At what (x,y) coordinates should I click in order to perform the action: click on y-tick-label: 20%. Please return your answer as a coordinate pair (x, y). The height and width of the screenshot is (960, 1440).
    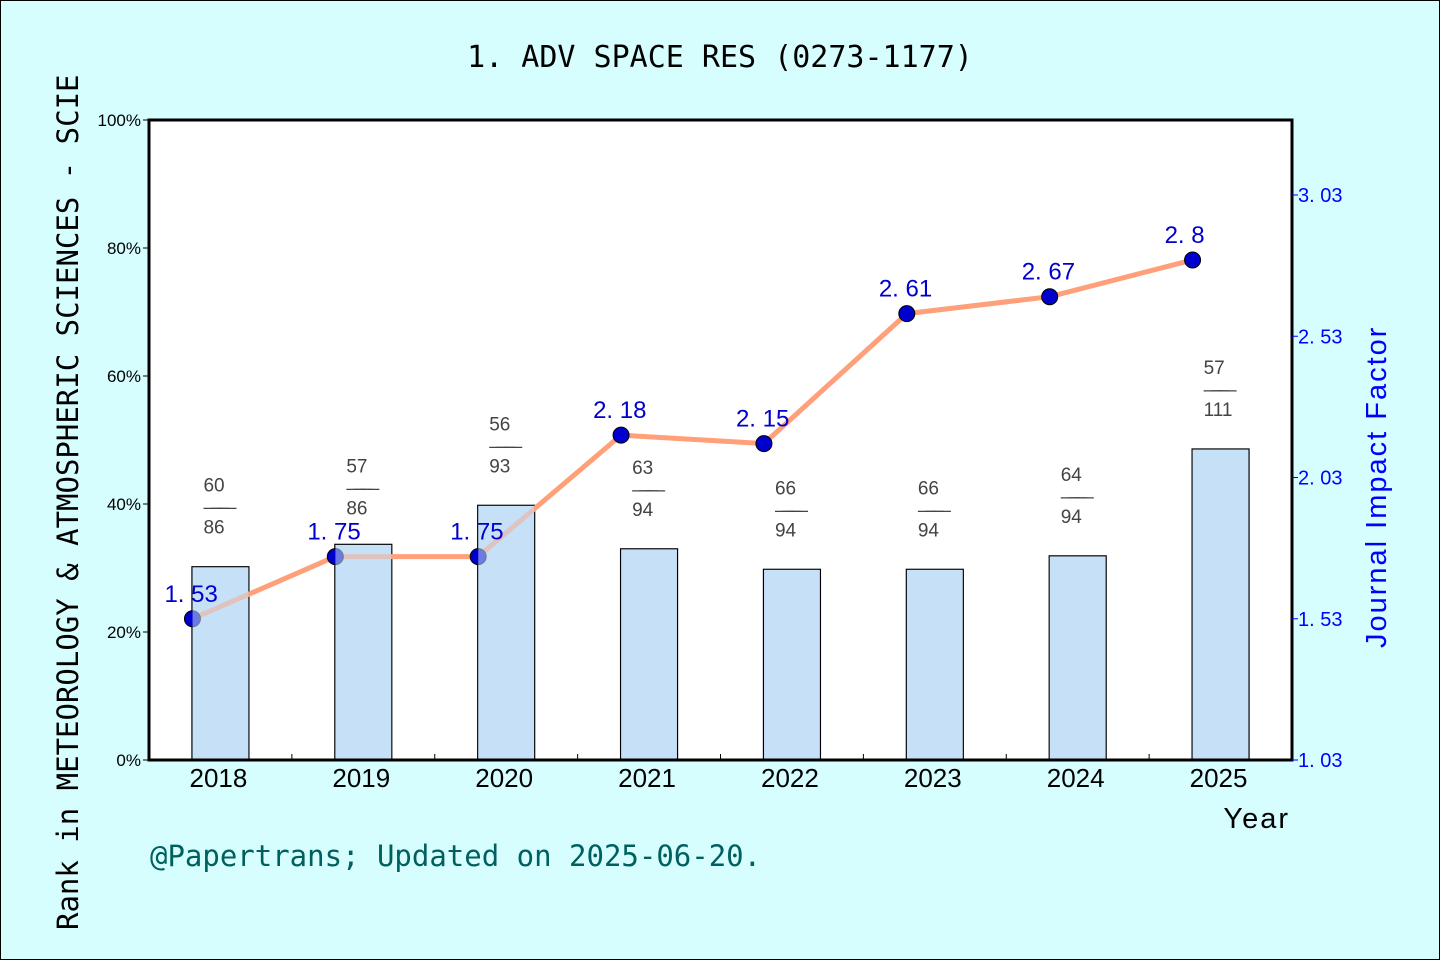
    Looking at the image, I should click on (124, 632).